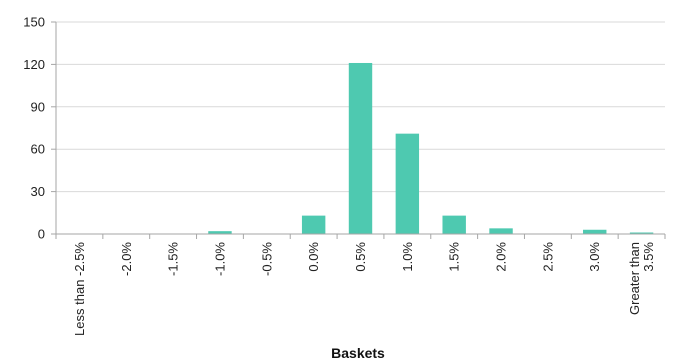 The width and height of the screenshot is (675, 364). I want to click on x-tick-label: 0.0%, so click(313, 257).